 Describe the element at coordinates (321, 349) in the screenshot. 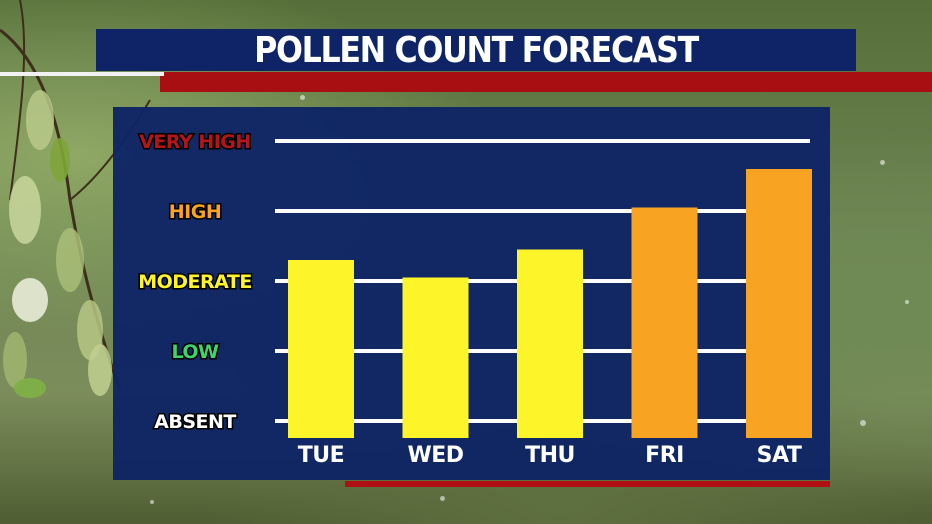

I see `bar-tue` at that location.